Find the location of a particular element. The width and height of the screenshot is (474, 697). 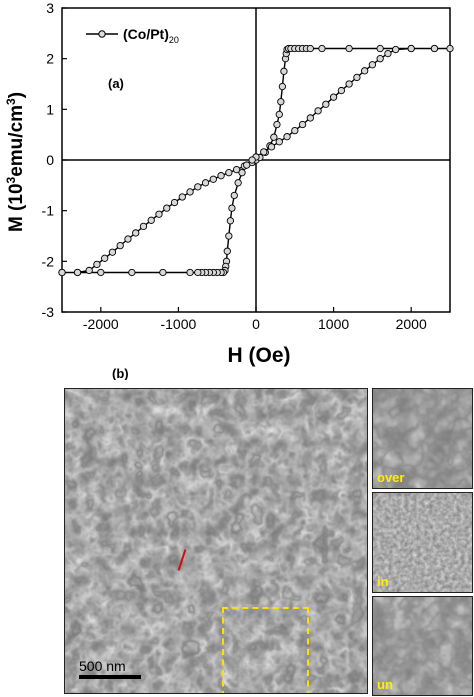

inset-label-over: over is located at coordinates (391, 477).